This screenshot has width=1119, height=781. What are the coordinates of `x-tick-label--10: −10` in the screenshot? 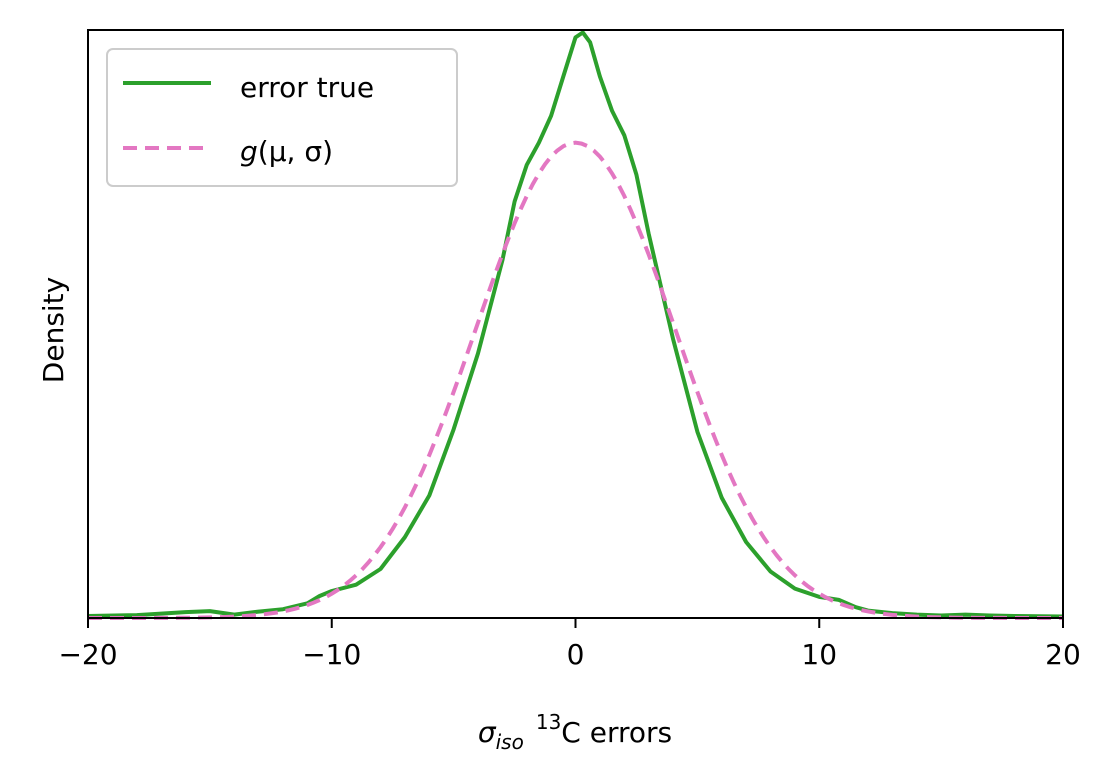 It's located at (331, 654).